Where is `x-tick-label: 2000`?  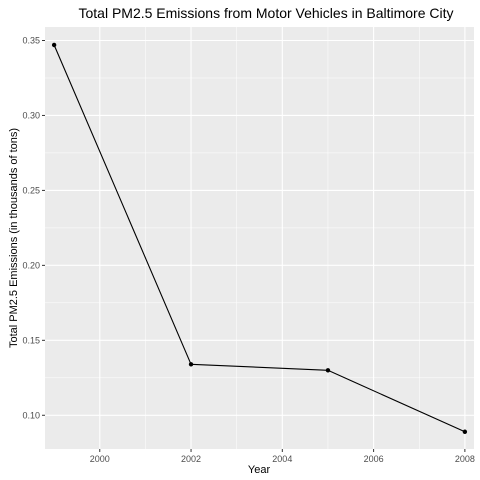
x-tick-label: 2000 is located at coordinates (100, 459).